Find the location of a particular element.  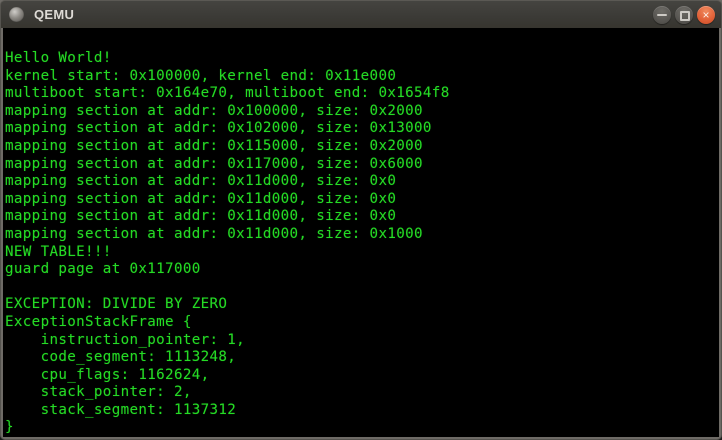

close-icon: × is located at coordinates (706, 14).